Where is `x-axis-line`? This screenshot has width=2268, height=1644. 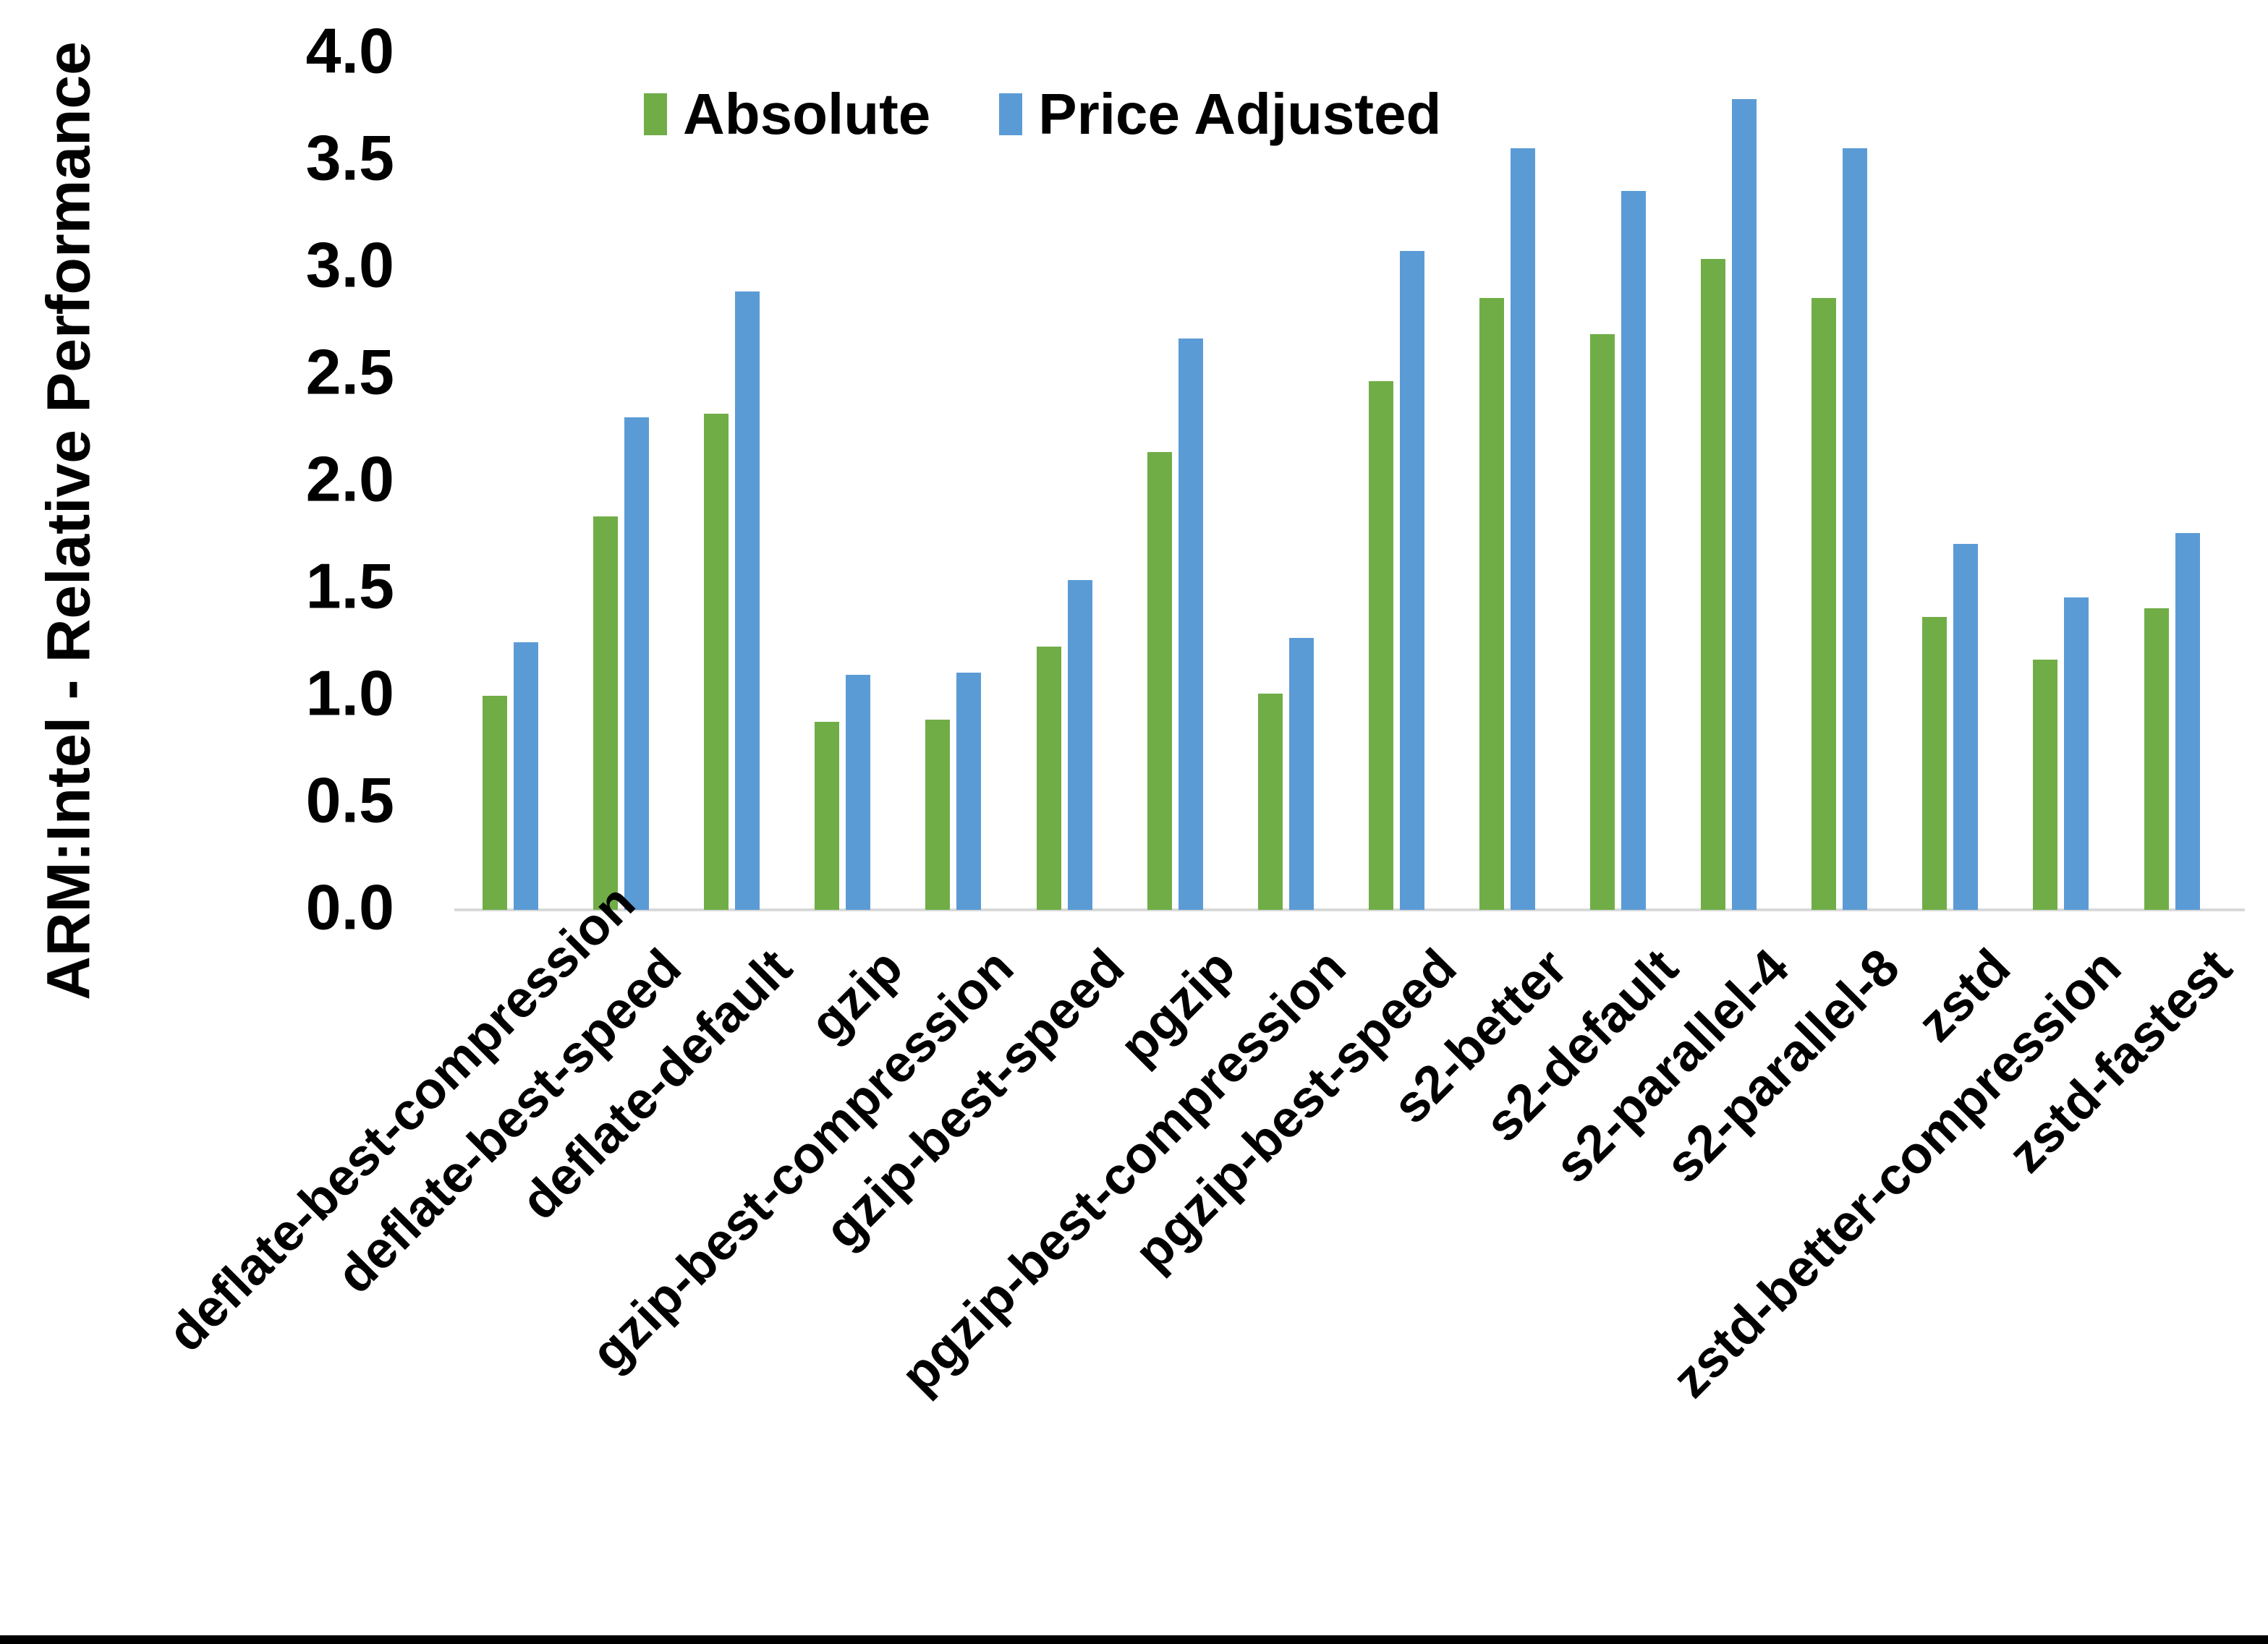 x-axis-line is located at coordinates (1349, 909).